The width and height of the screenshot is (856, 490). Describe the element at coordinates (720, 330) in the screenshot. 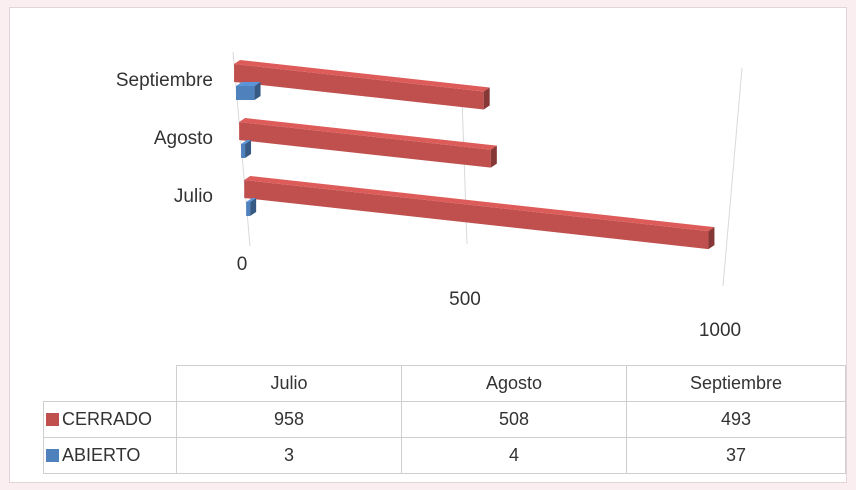

I see `x-tick-label-1000: 1000` at that location.